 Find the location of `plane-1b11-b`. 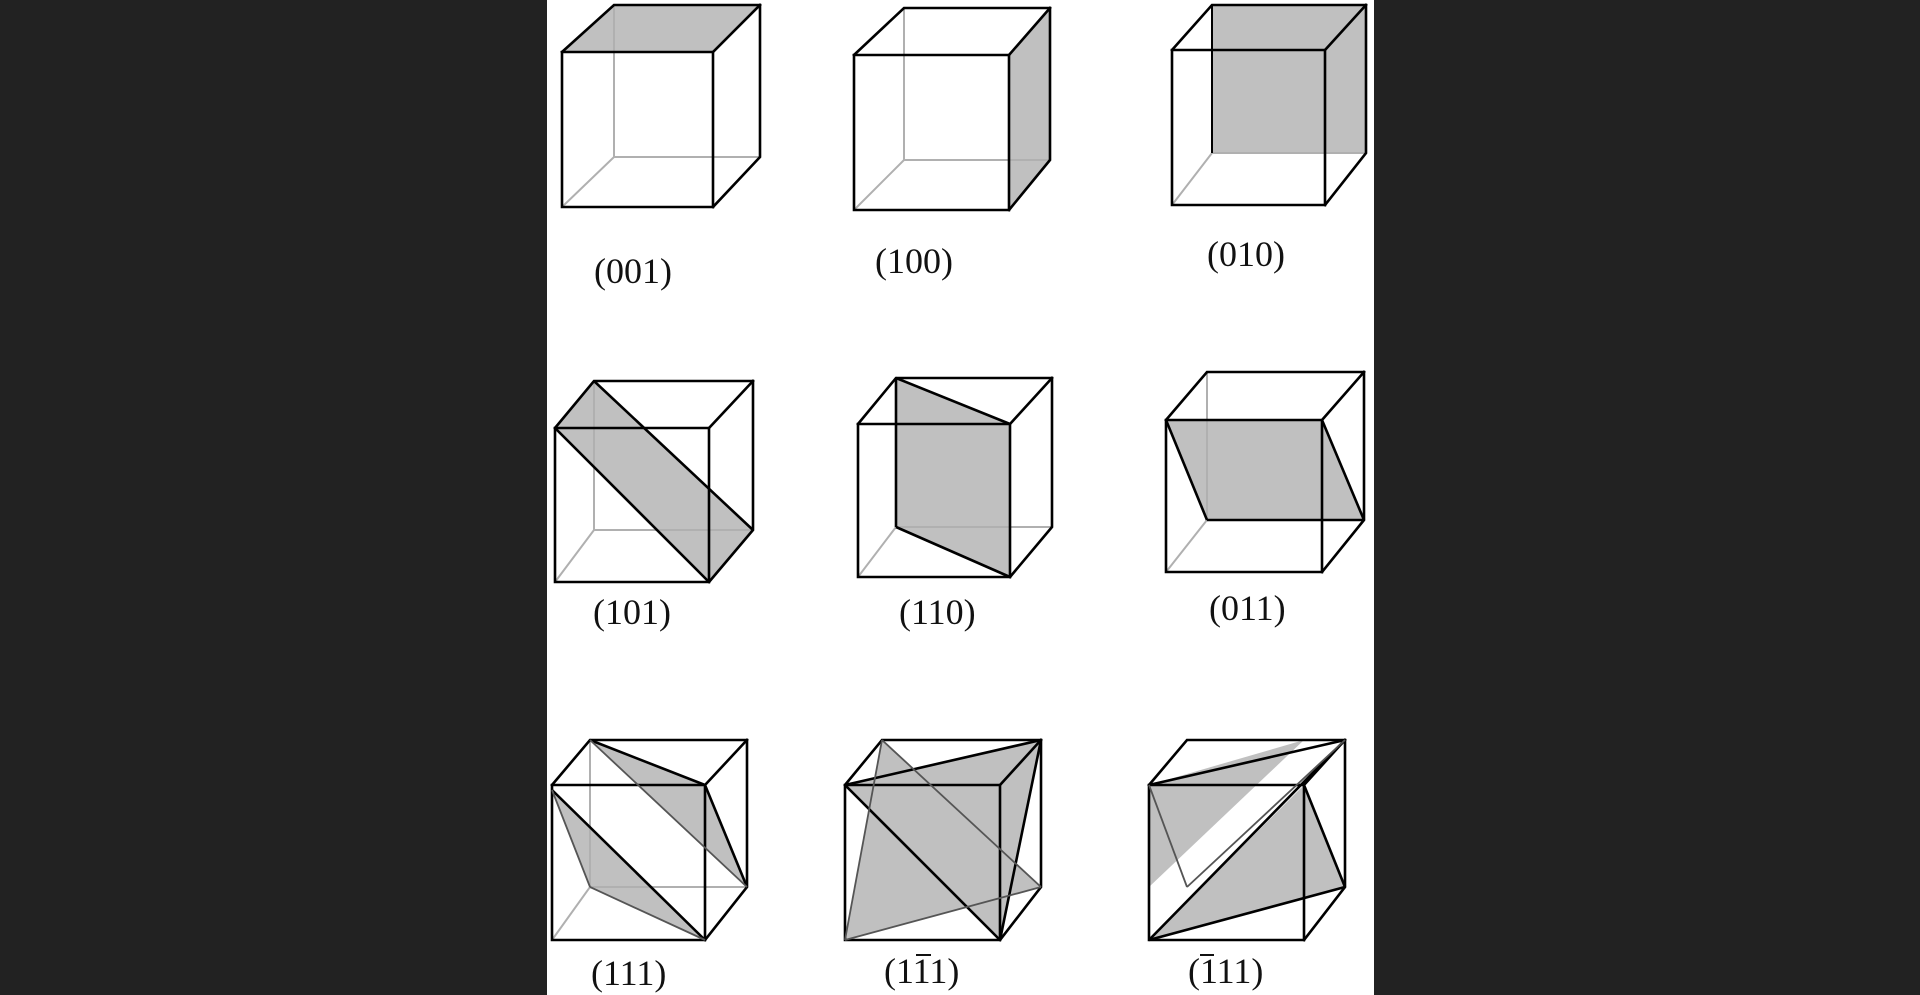

plane-1b11-b is located at coordinates (943, 840).